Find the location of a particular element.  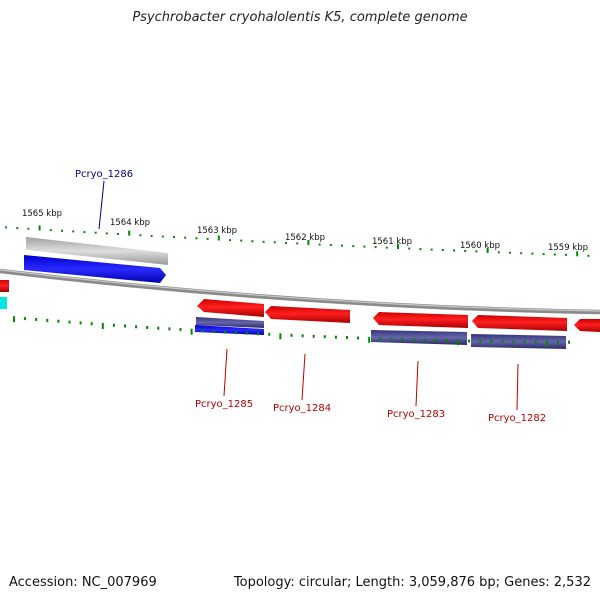

tick-label: 1560 kbp is located at coordinates (480, 246).